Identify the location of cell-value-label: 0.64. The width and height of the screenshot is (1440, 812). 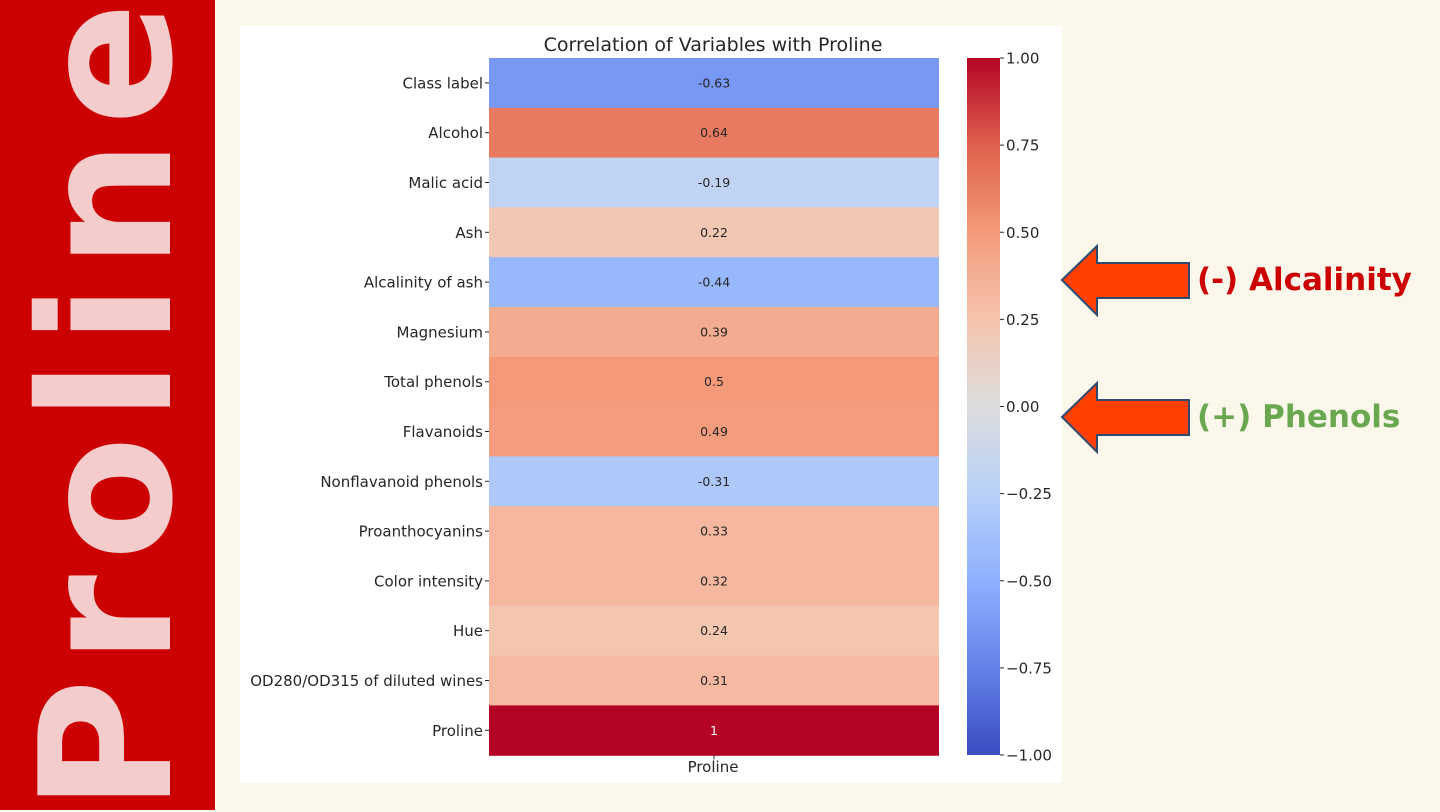
(714, 132).